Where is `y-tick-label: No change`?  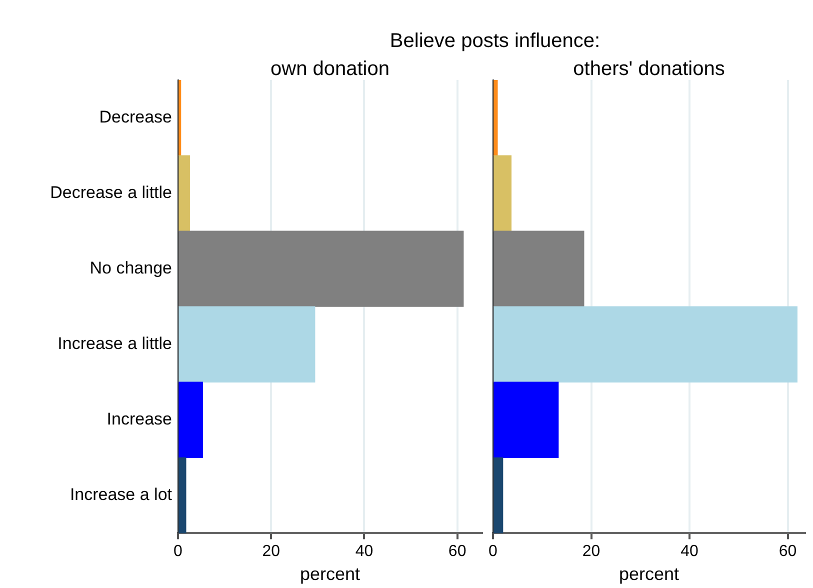
y-tick-label: No change is located at coordinates (131, 268).